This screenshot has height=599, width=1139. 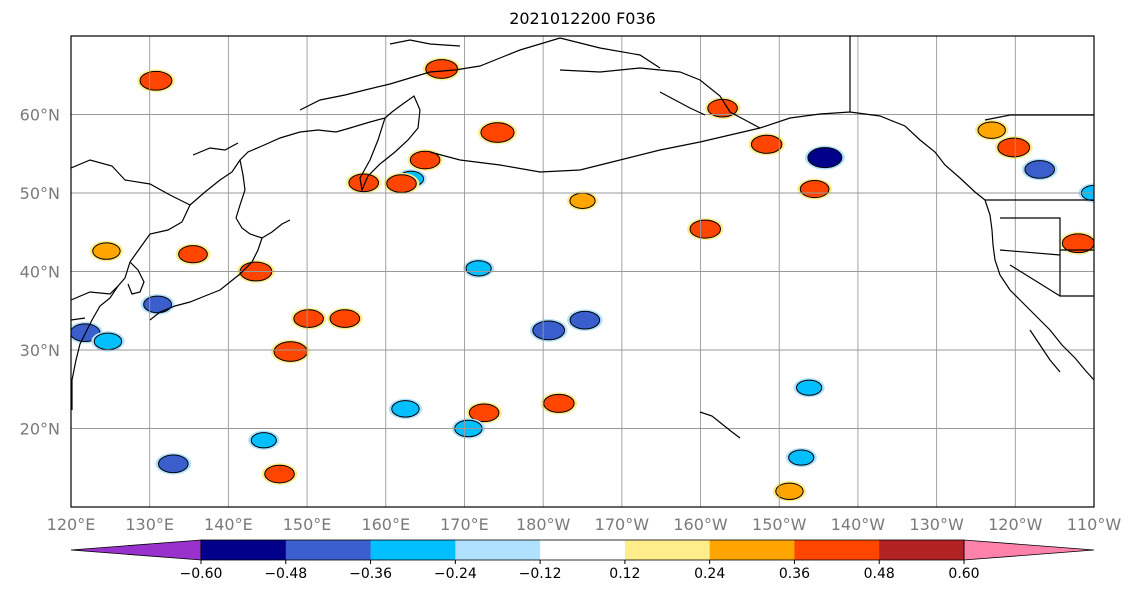 I want to click on map-title: 2021012200 F036, so click(x=582, y=18).